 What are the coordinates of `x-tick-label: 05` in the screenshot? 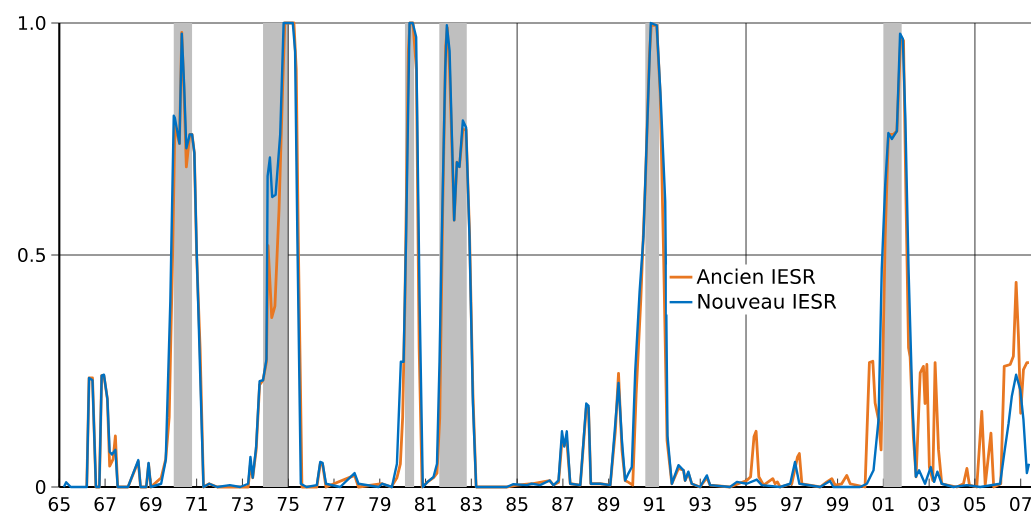 It's located at (975, 504).